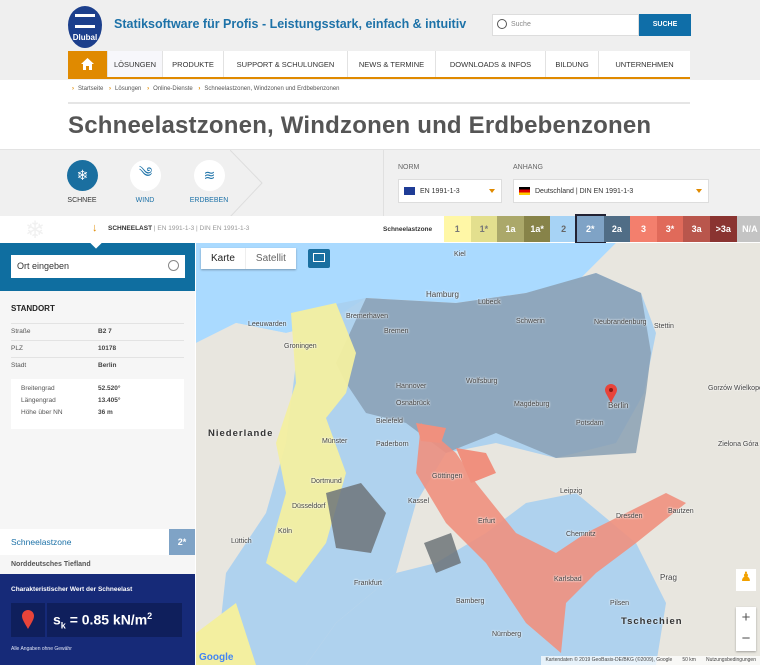 Image resolution: width=760 pixels, height=665 pixels. Describe the element at coordinates (391, 64) in the screenshot. I see `nav-news: NEWS & TERMINE` at that location.